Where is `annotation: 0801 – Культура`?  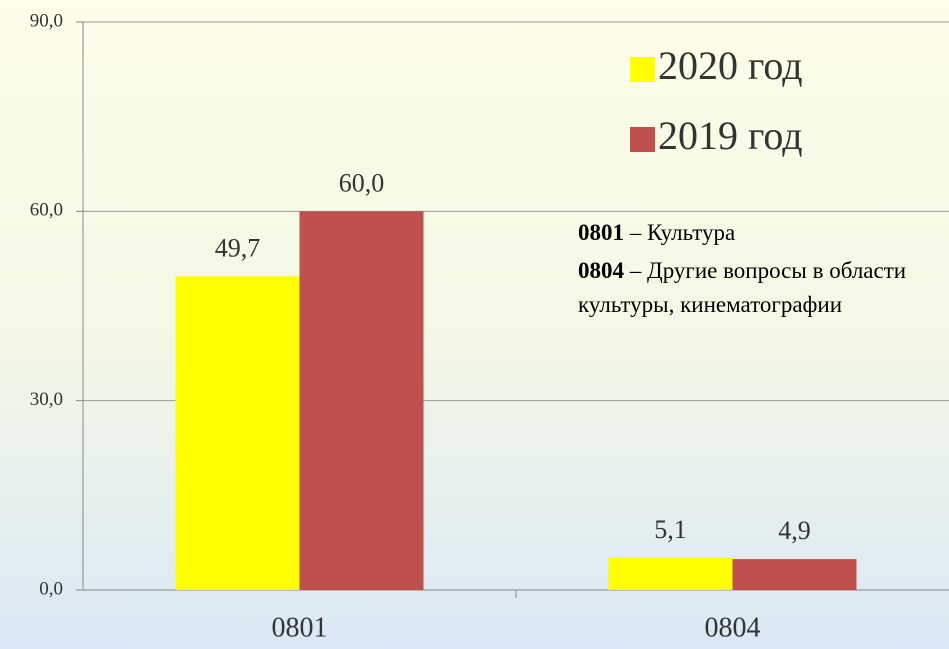 annotation: 0801 – Культура is located at coordinates (753, 233).